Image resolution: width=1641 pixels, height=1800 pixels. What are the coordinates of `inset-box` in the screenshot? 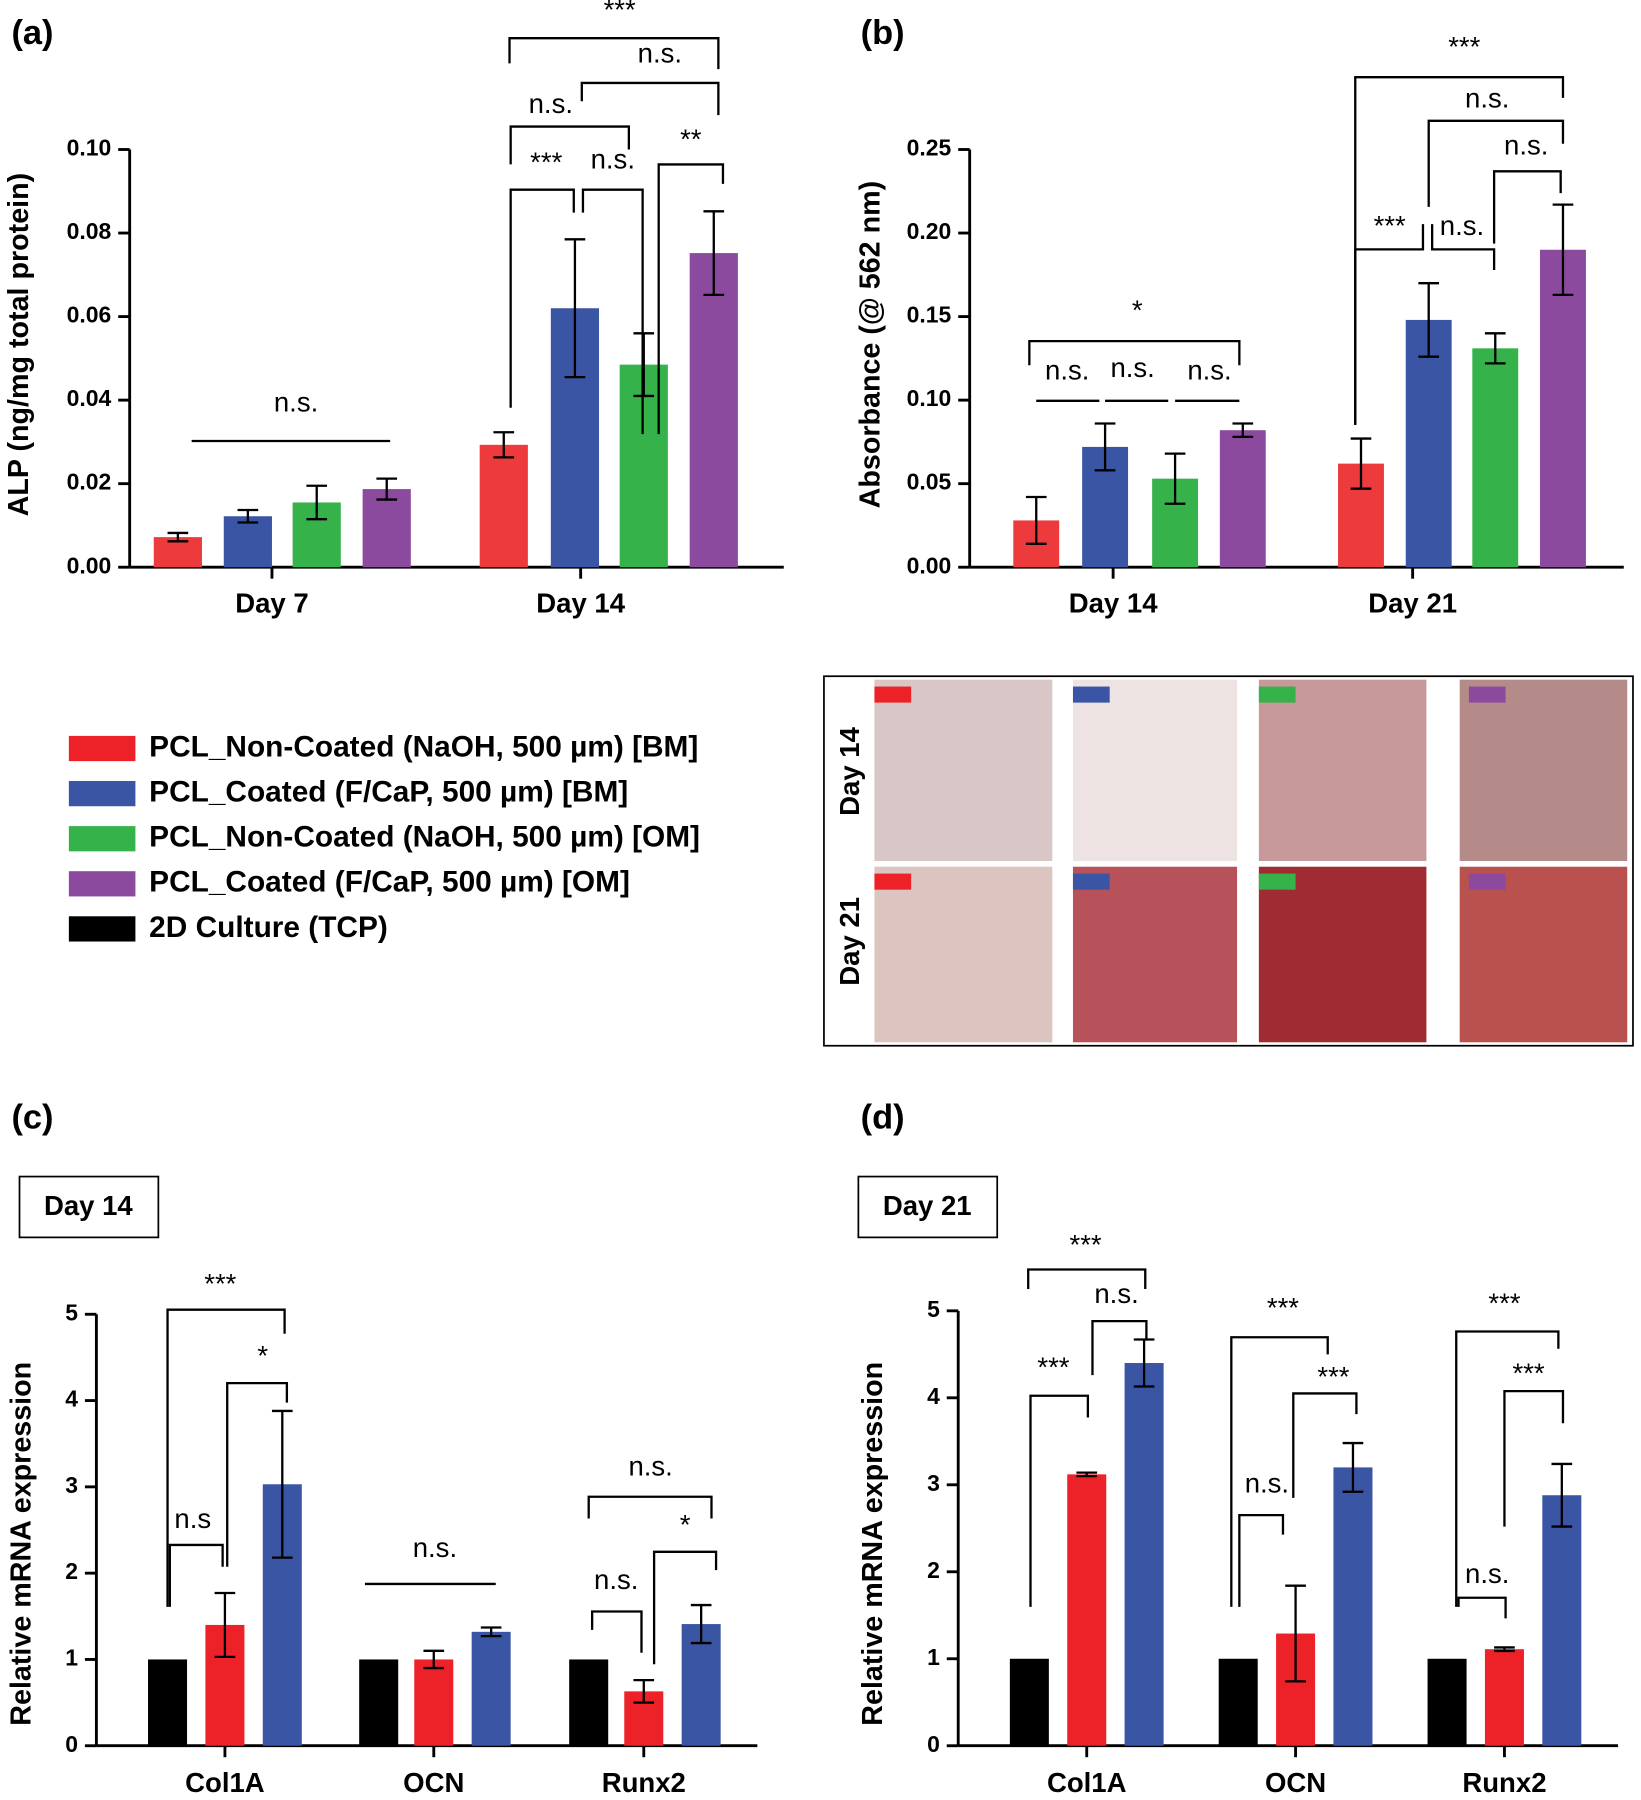 It's located at (89, 1207).